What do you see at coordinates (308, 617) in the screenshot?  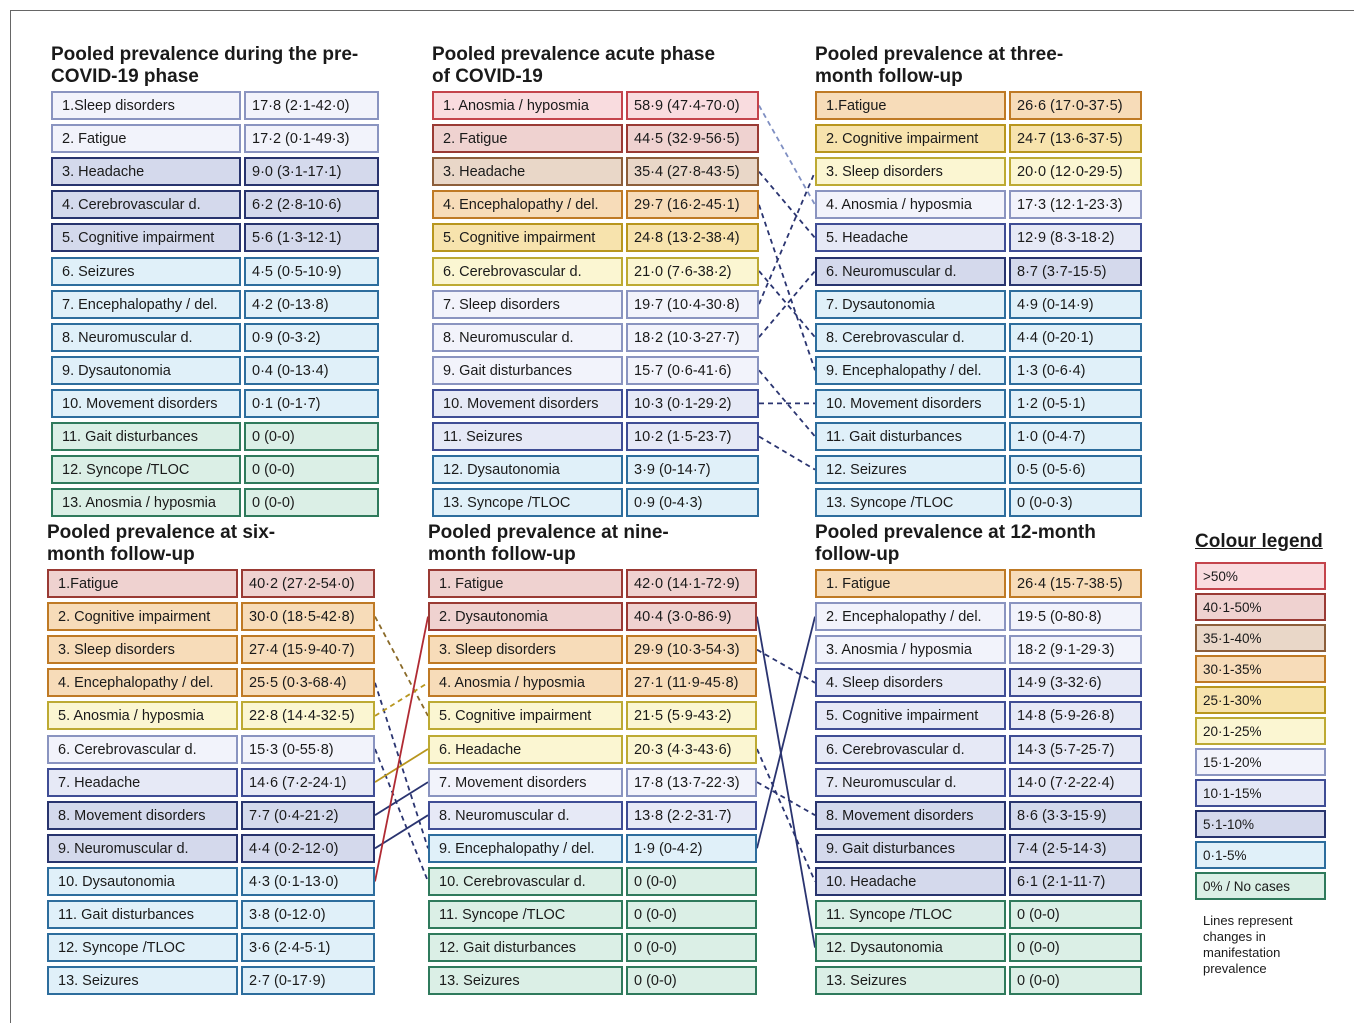 I see `prevalence-value: 30·0 (18·5-42·8)` at bounding box center [308, 617].